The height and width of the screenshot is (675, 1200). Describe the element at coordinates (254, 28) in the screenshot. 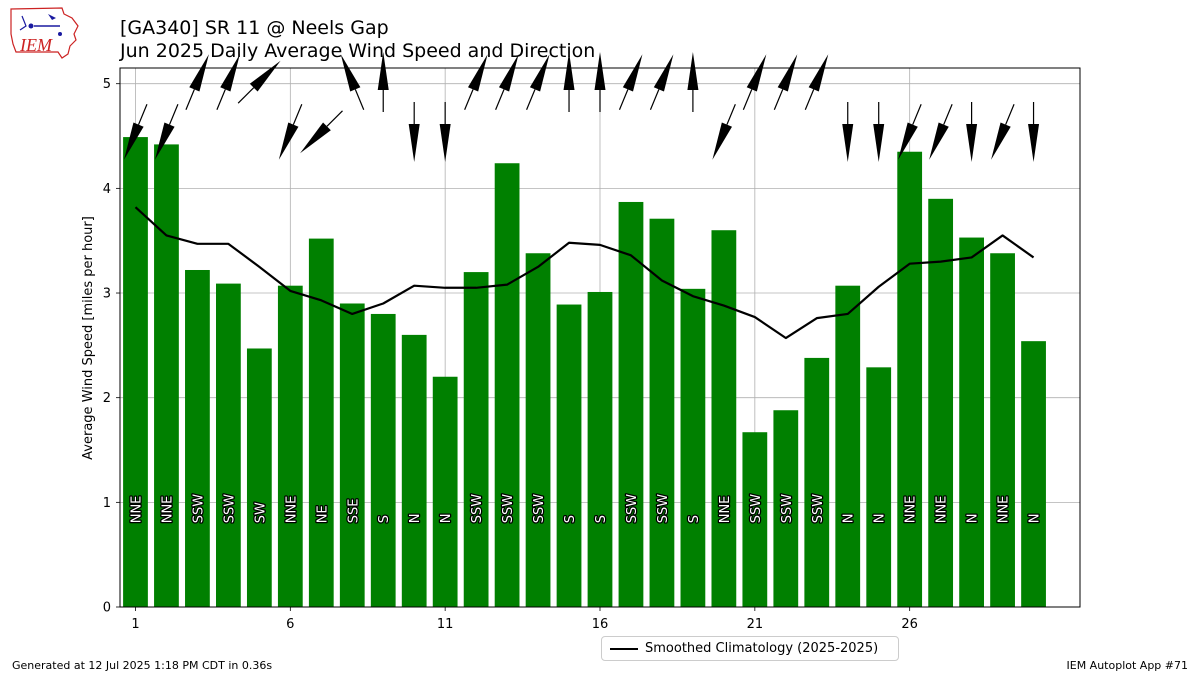

I see `chart-title-station: [GA340] SR 11 @ Neels Gap` at that location.